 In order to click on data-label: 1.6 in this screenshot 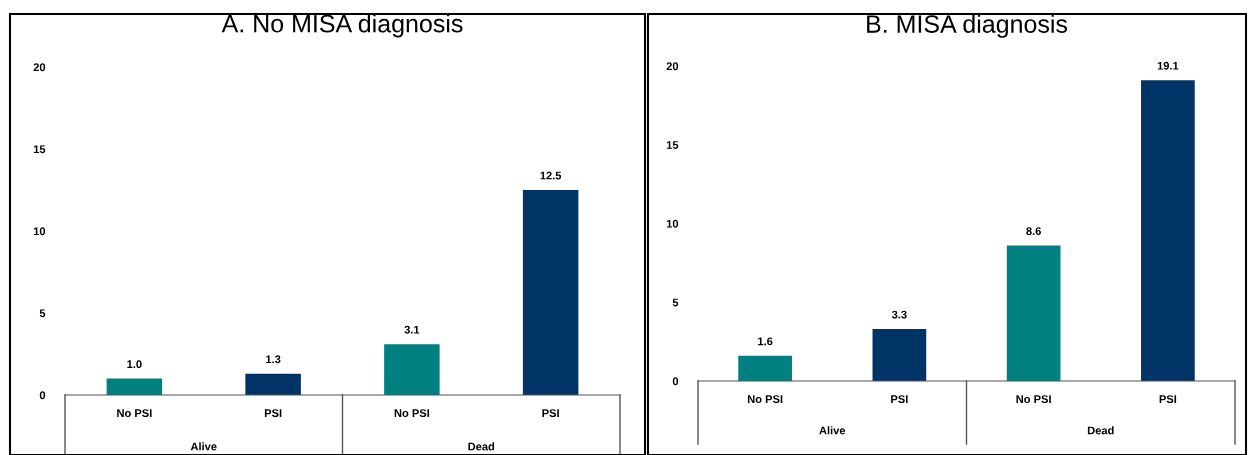, I will do `click(765, 341)`.